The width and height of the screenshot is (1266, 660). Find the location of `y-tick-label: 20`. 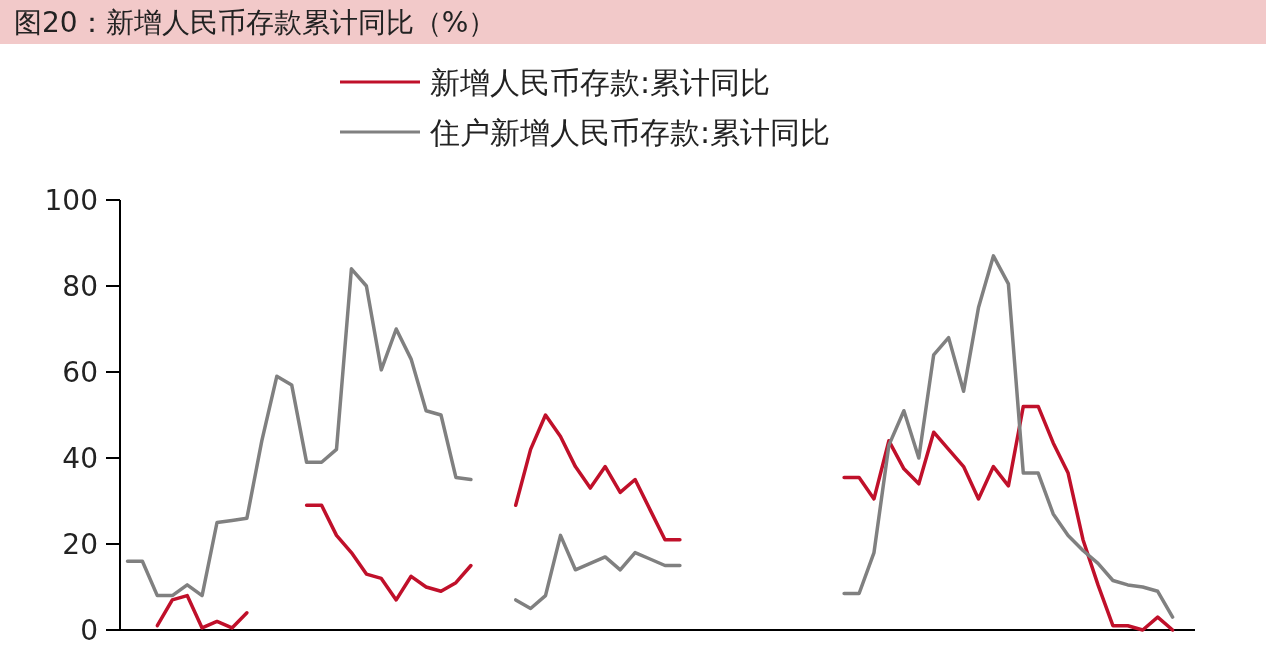

y-tick-label: 20 is located at coordinates (80, 544).